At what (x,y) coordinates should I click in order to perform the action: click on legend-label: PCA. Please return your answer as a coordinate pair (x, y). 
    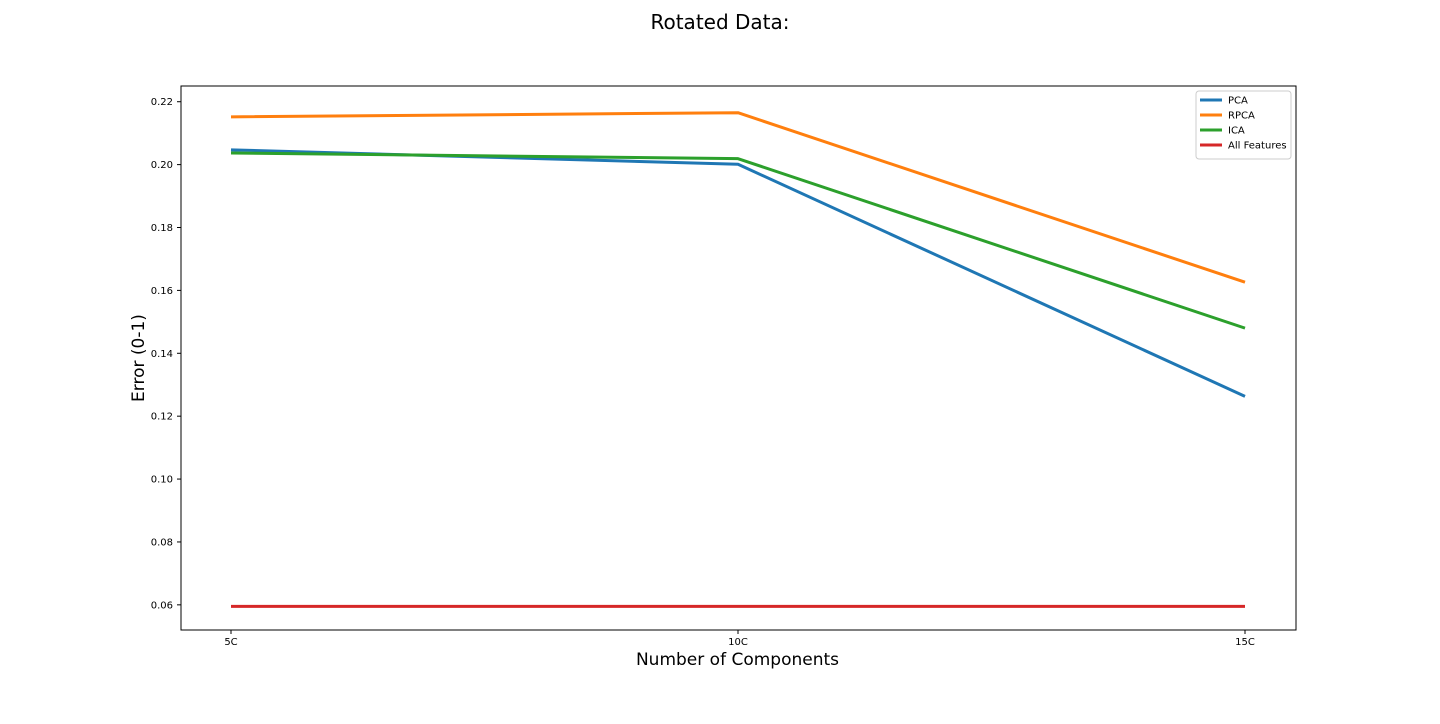
    Looking at the image, I should click on (1238, 101).